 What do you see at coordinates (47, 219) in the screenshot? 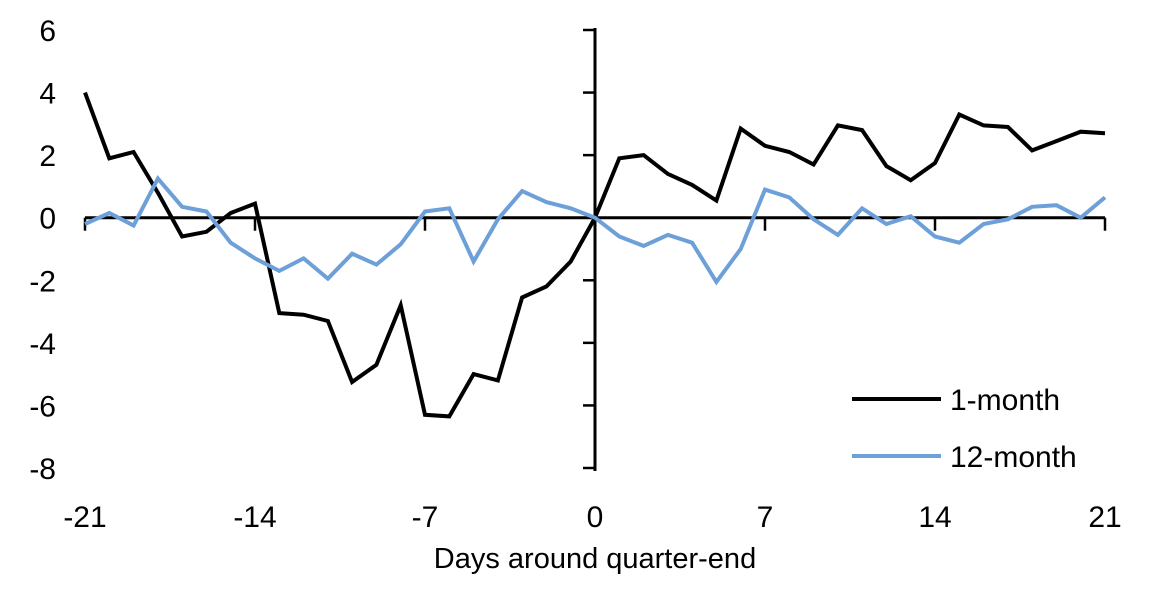
I see `y-tick-label: 0` at bounding box center [47, 219].